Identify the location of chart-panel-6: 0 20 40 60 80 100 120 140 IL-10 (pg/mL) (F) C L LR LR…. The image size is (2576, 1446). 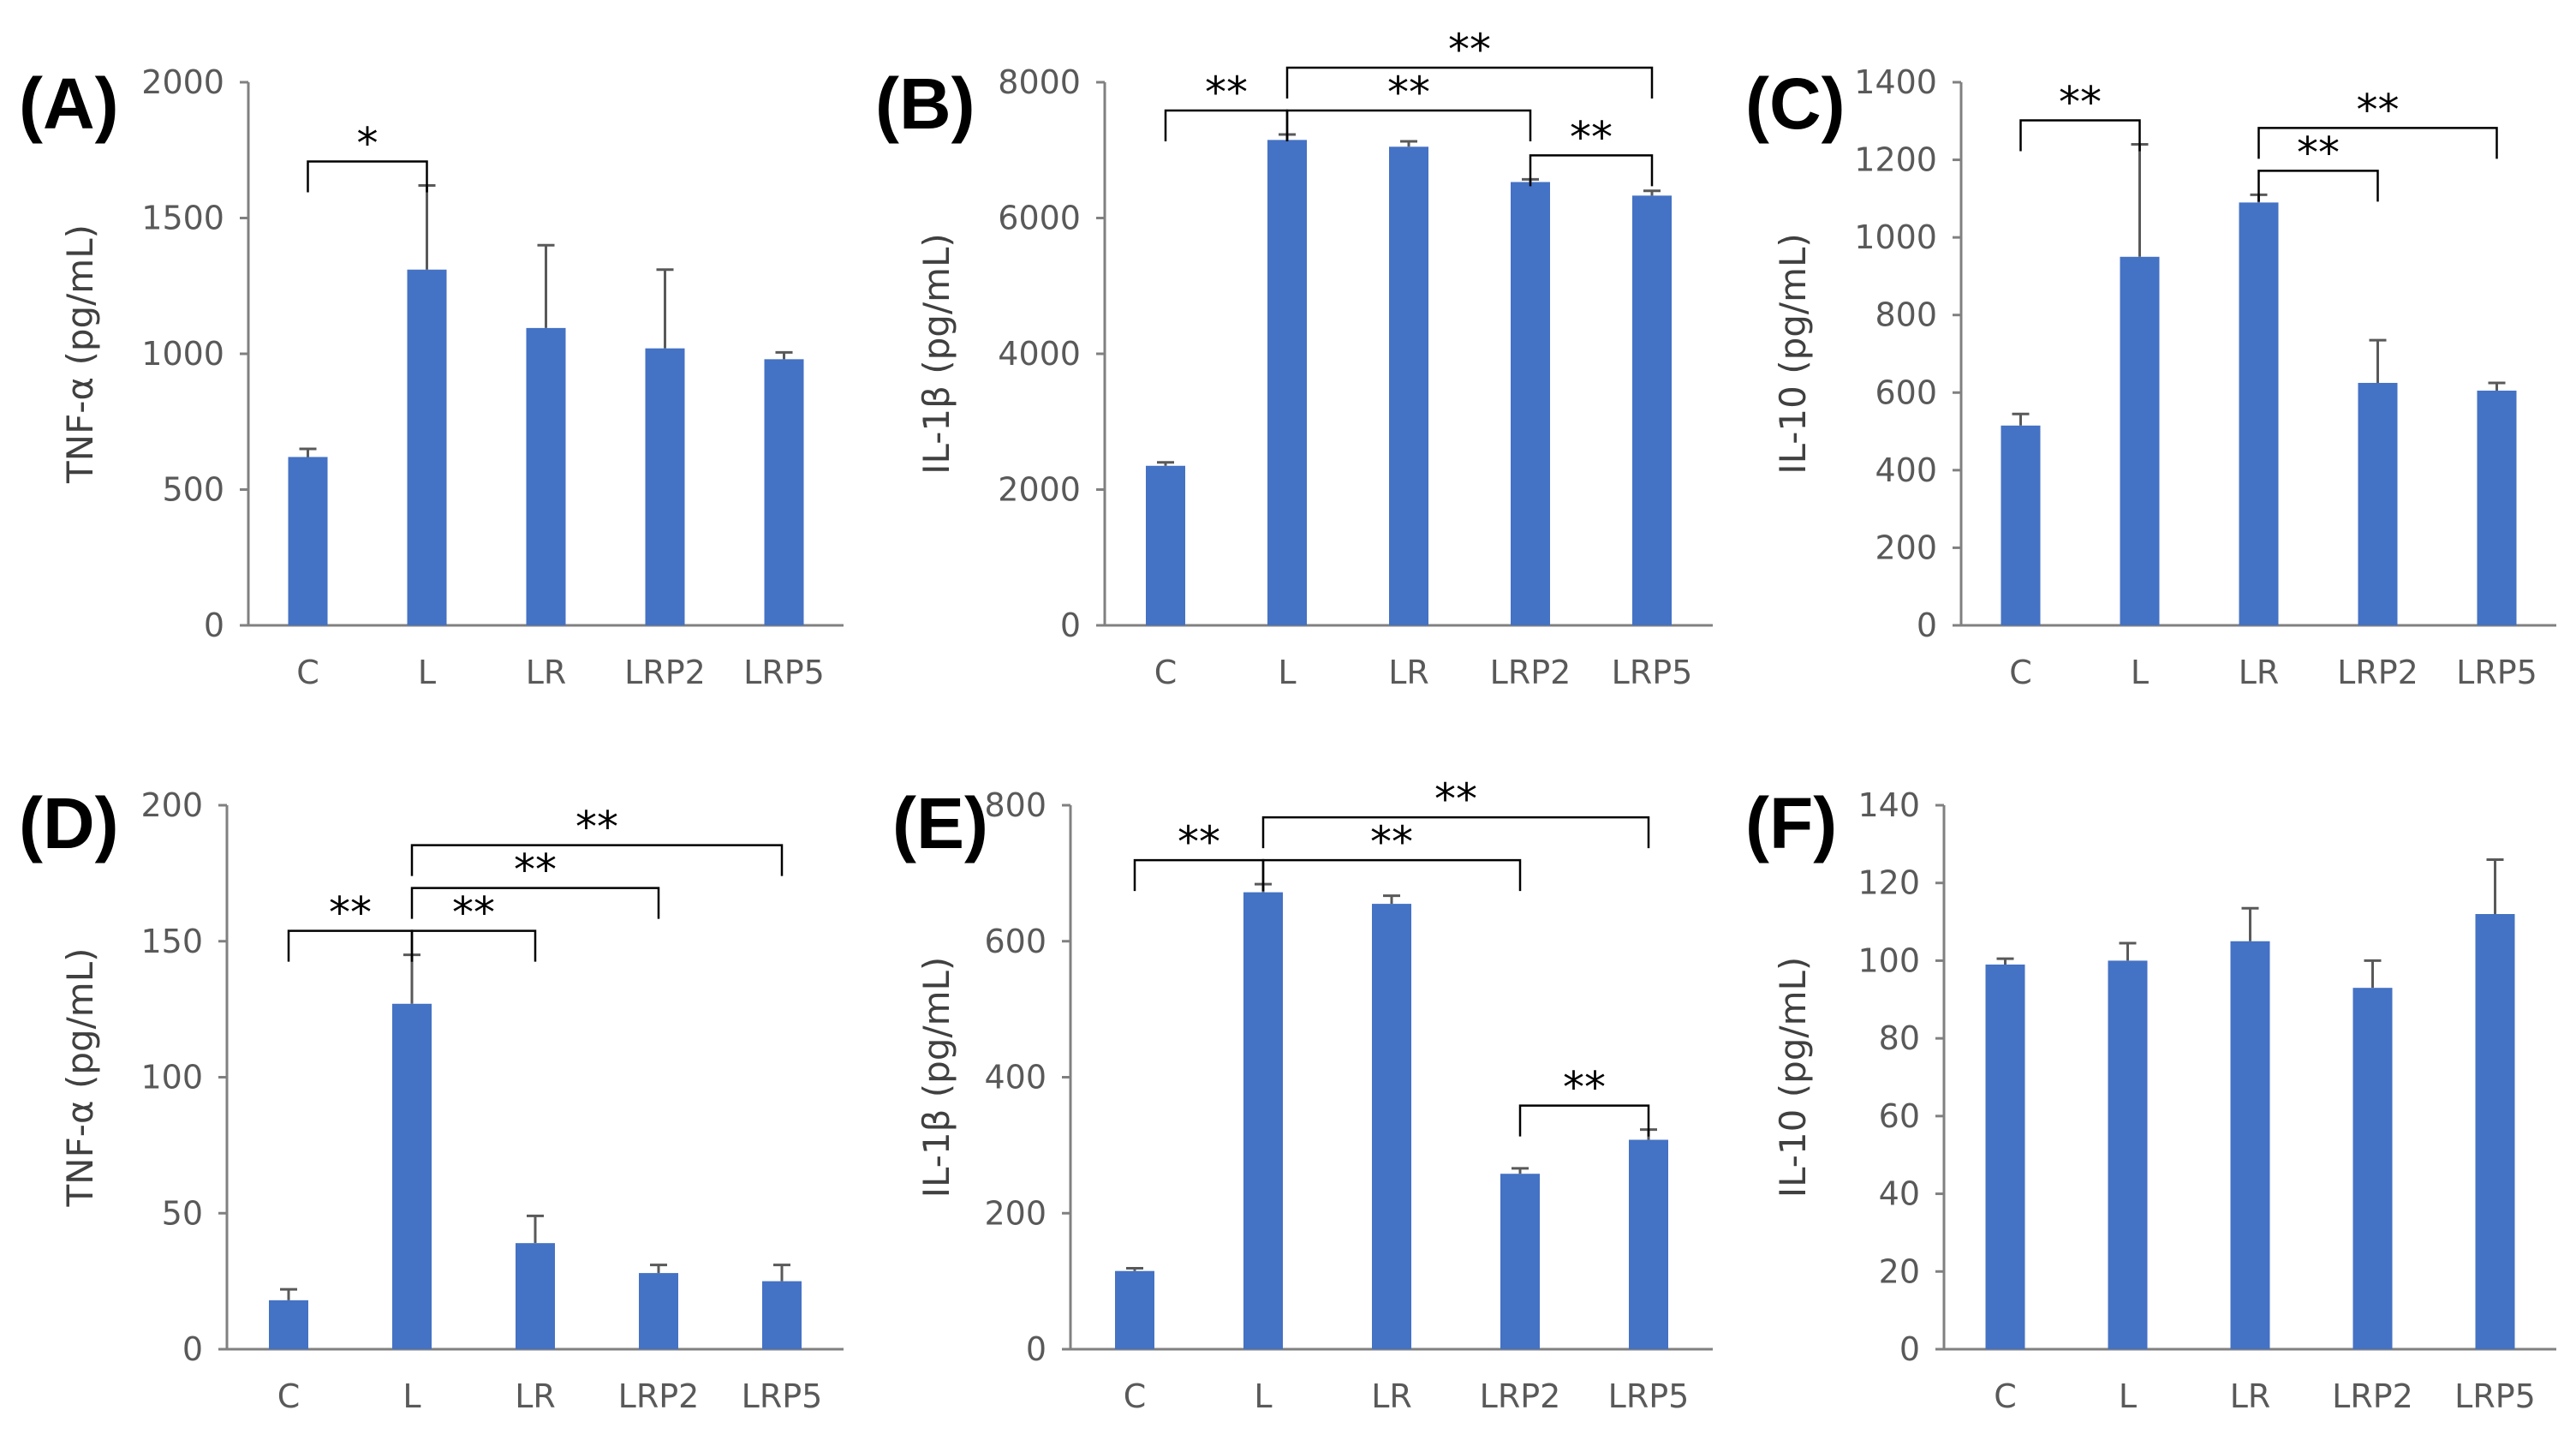
(2150, 1099).